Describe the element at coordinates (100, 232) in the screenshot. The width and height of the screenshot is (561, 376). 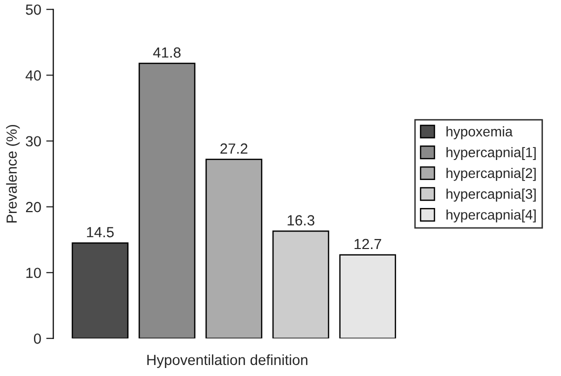
I see `data-label: 14.5` at that location.